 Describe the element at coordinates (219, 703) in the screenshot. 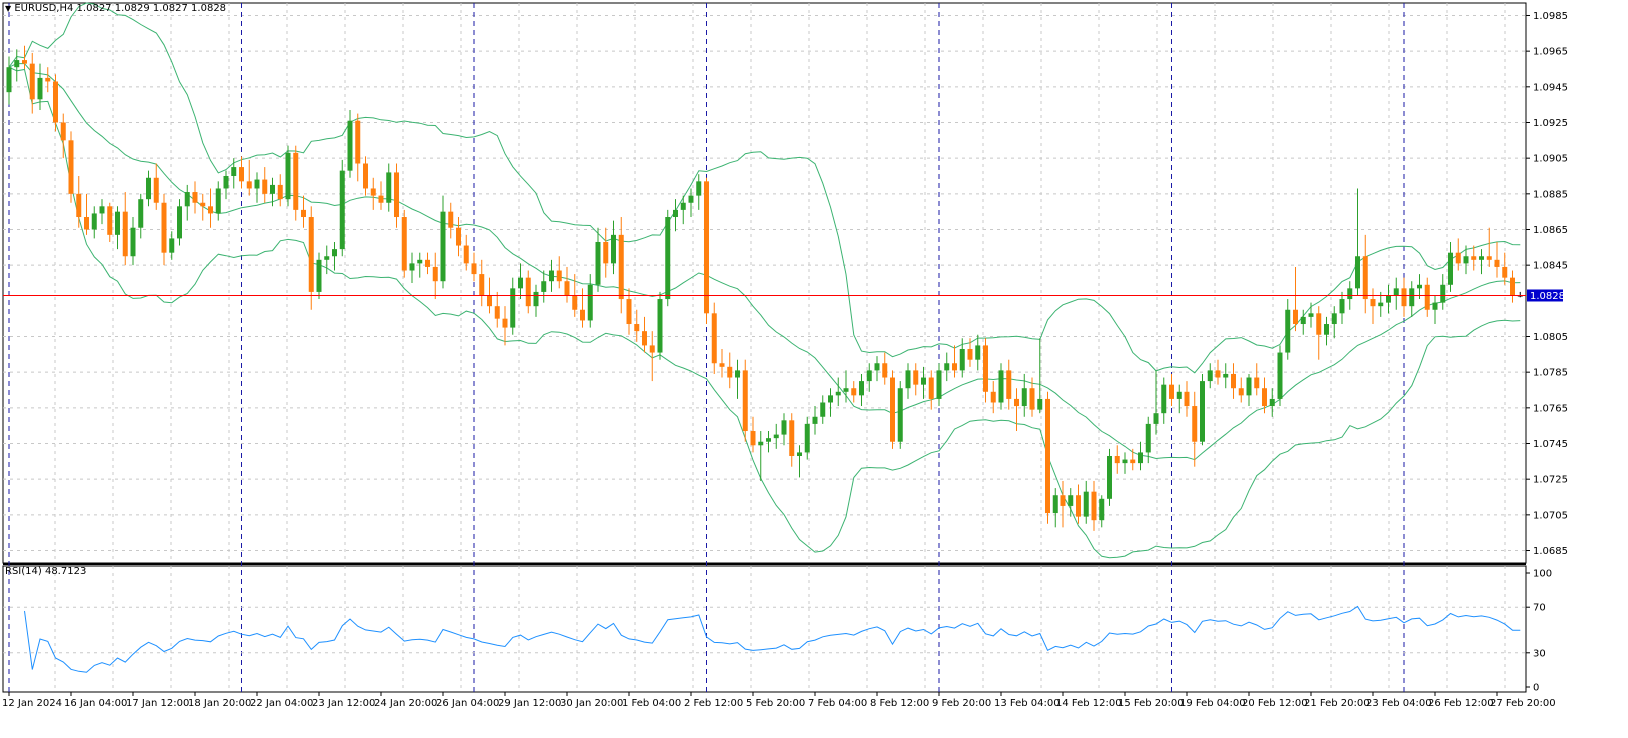

I see `x-tick-label: 18 Jan 20:00` at that location.